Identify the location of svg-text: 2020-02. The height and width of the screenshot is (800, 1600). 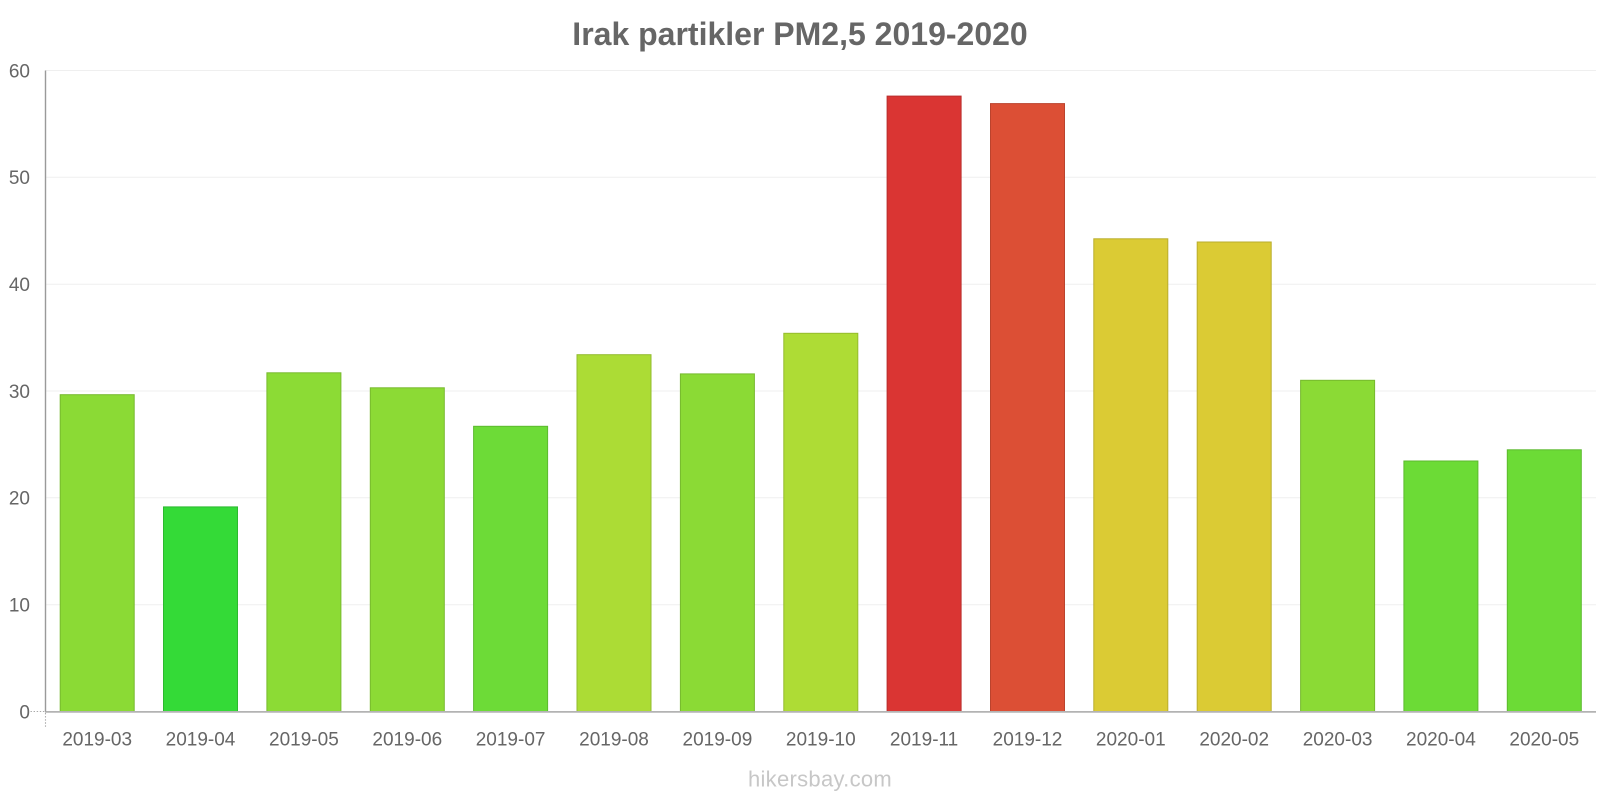
(1234, 740).